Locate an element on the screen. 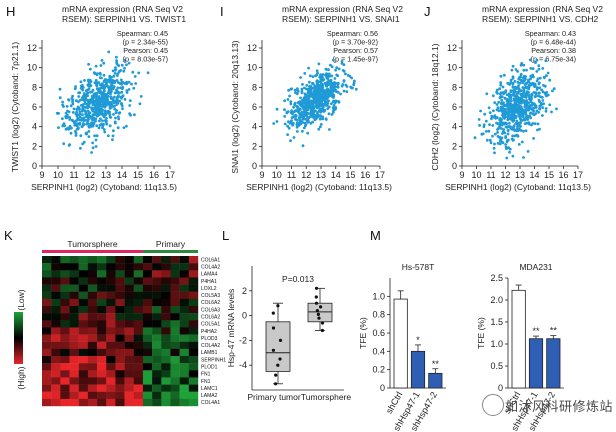 This screenshot has height=432, width=616. group-label-tumorsphere: Tumorsphere is located at coordinates (92, 244).